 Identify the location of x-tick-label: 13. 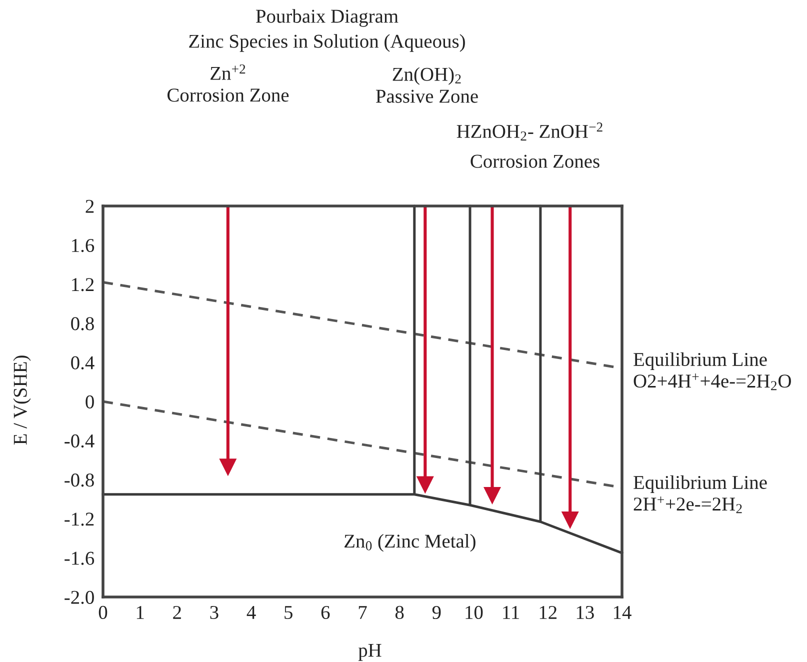
(585, 613).